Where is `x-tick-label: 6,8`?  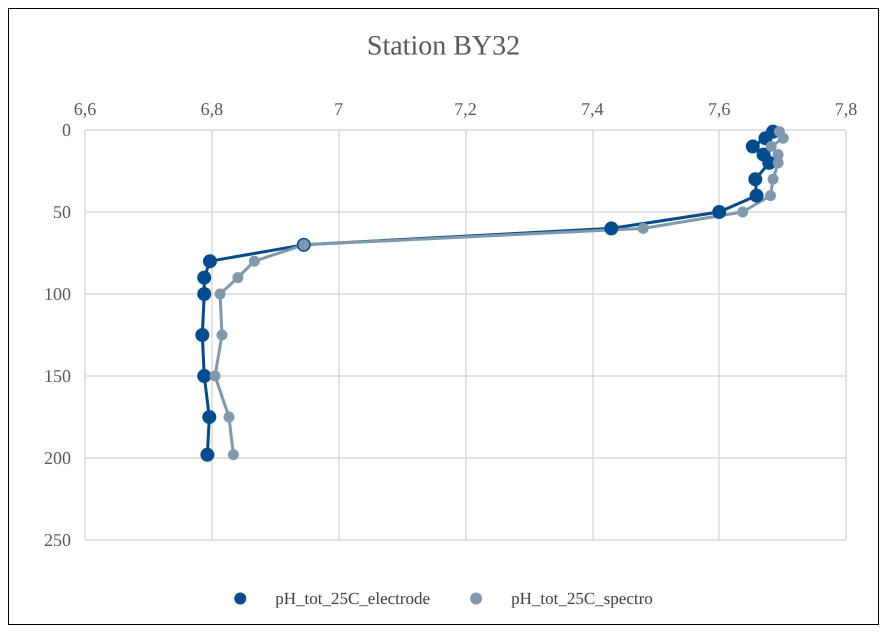
x-tick-label: 6,8 is located at coordinates (212, 109).